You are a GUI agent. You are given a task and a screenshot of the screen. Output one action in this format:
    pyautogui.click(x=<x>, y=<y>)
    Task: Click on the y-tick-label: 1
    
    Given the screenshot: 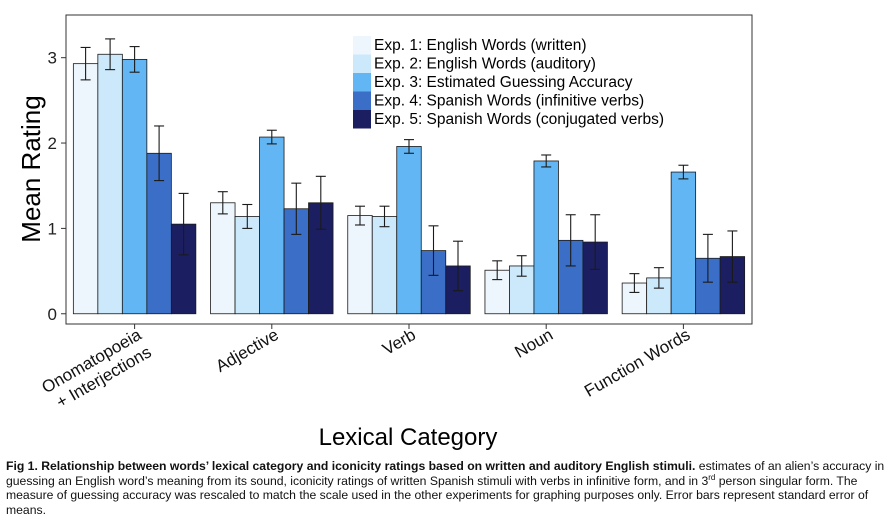 What is the action you would take?
    pyautogui.click(x=52, y=228)
    